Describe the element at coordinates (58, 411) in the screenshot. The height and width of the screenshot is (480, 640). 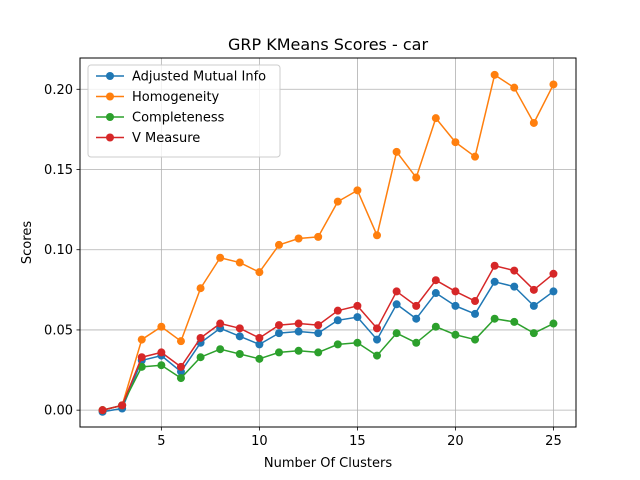
I see `y-tick-label: 0.00` at that location.